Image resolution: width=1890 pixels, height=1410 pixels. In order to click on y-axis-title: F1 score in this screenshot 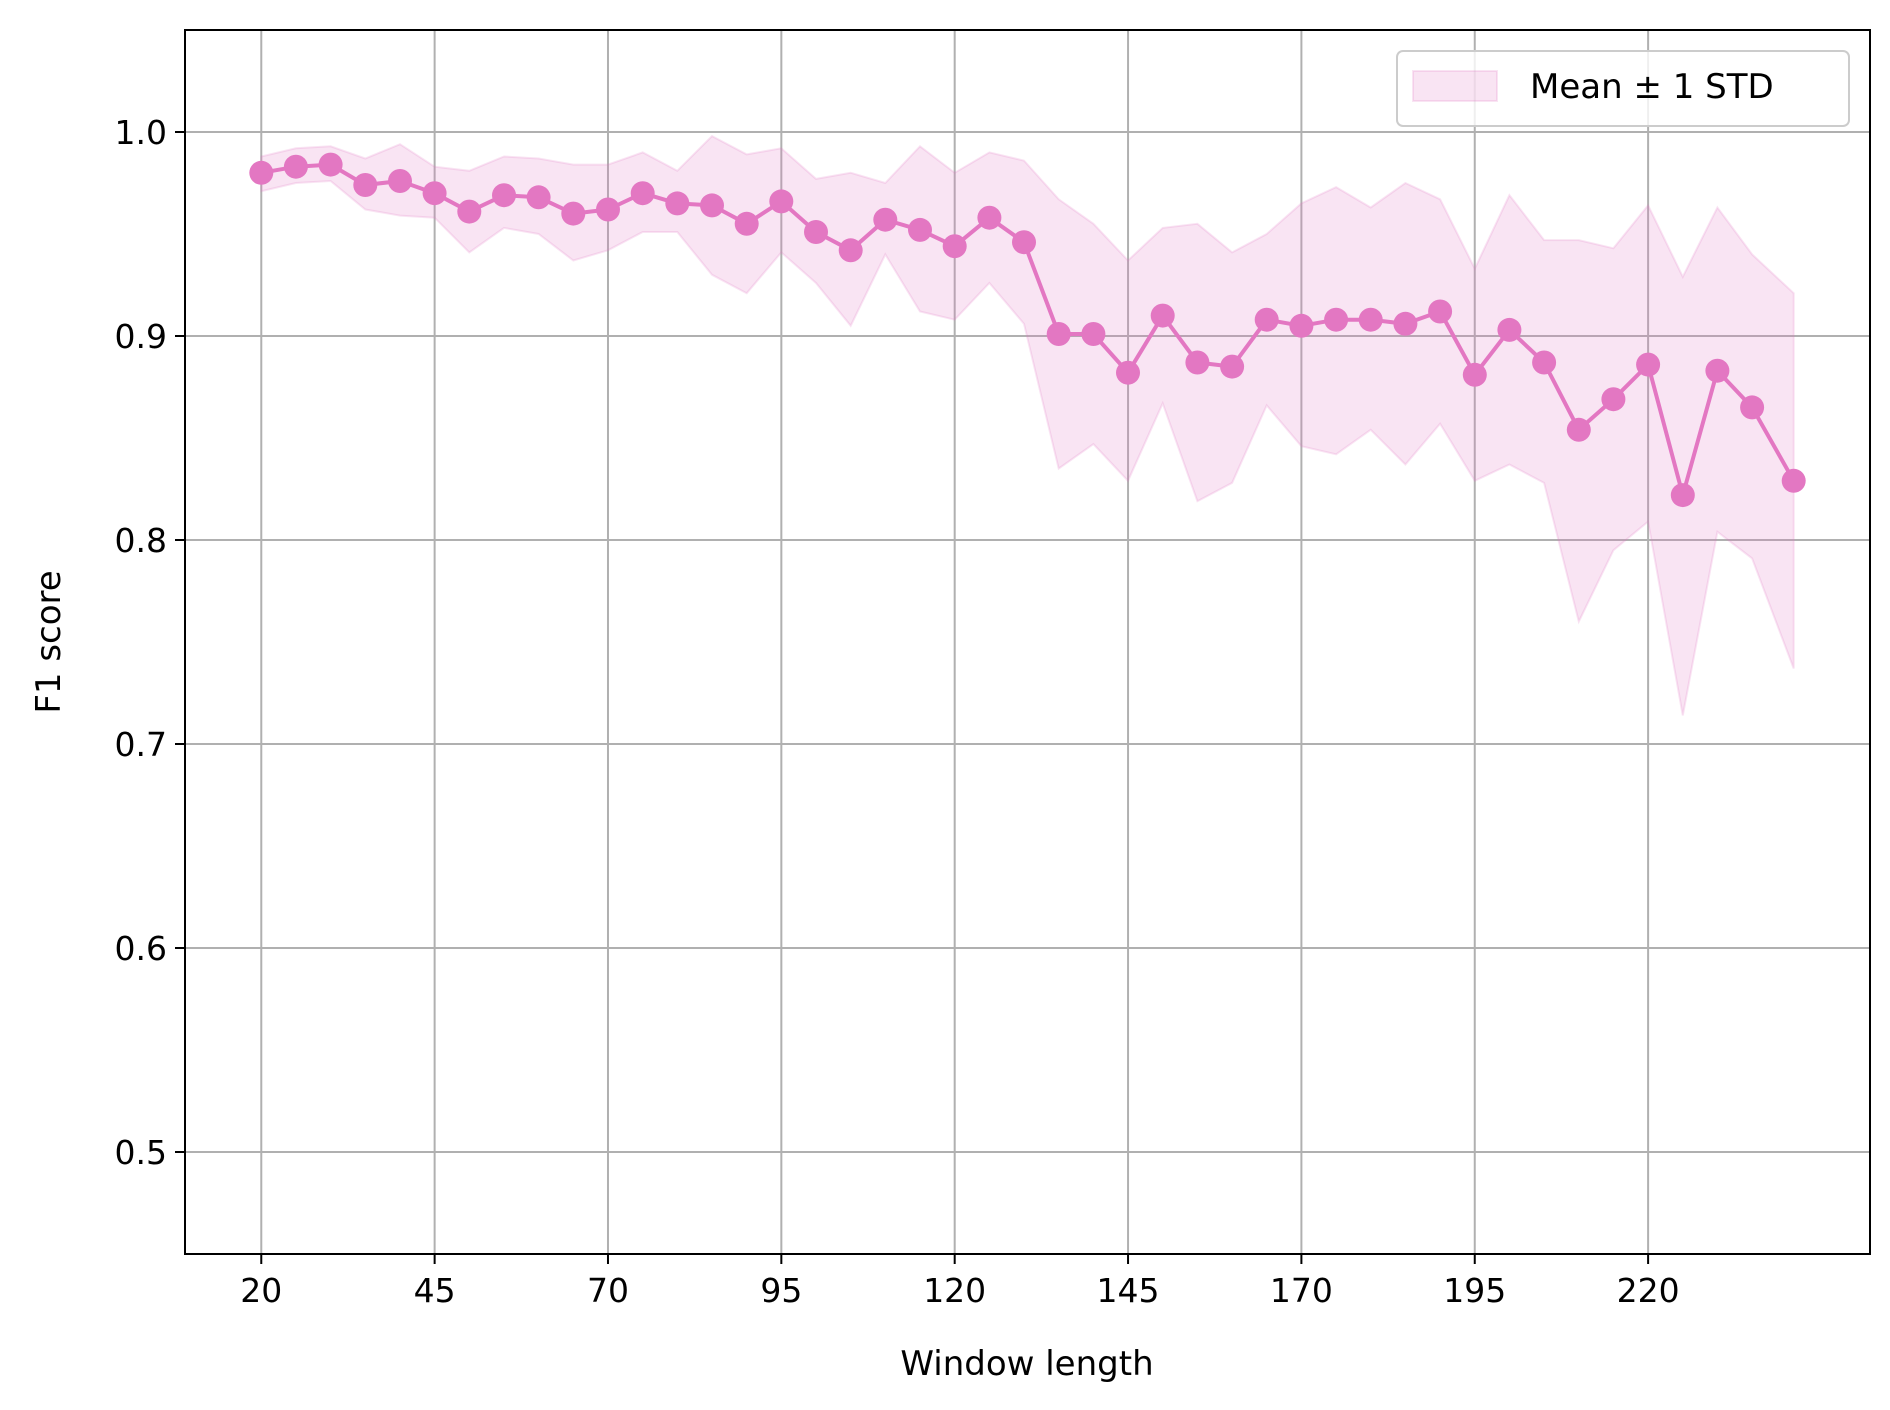, I will do `click(49, 641)`.